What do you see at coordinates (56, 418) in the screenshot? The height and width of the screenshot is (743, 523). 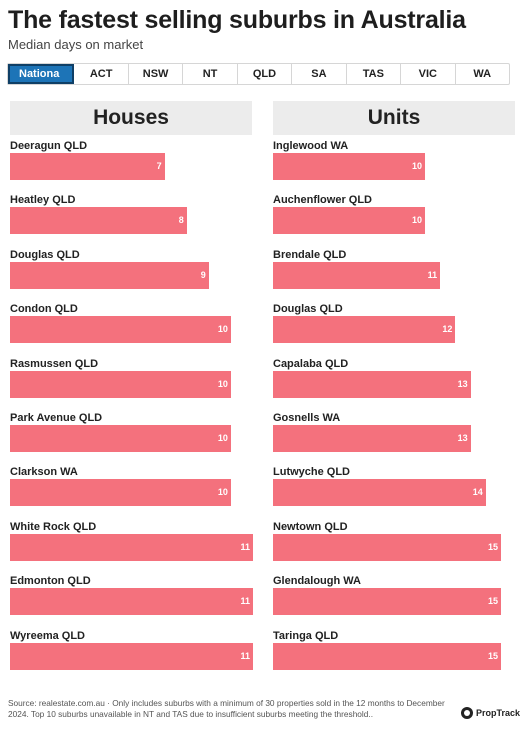 I see `houses-category-label: Park Avenue QLD` at bounding box center [56, 418].